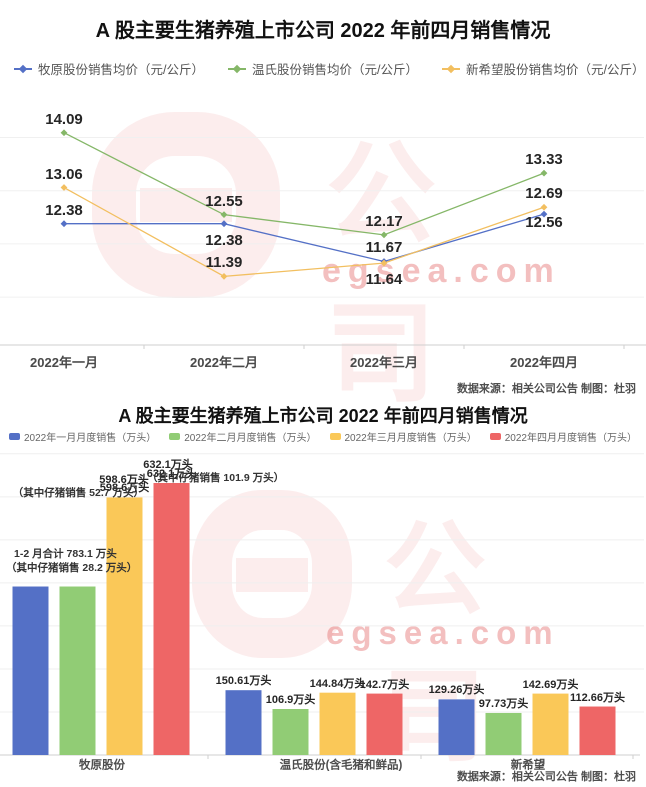 Image resolution: width=646 pixels, height=787 pixels. What do you see at coordinates (64, 119) in the screenshot?
I see `point-label: 14.09` at bounding box center [64, 119].